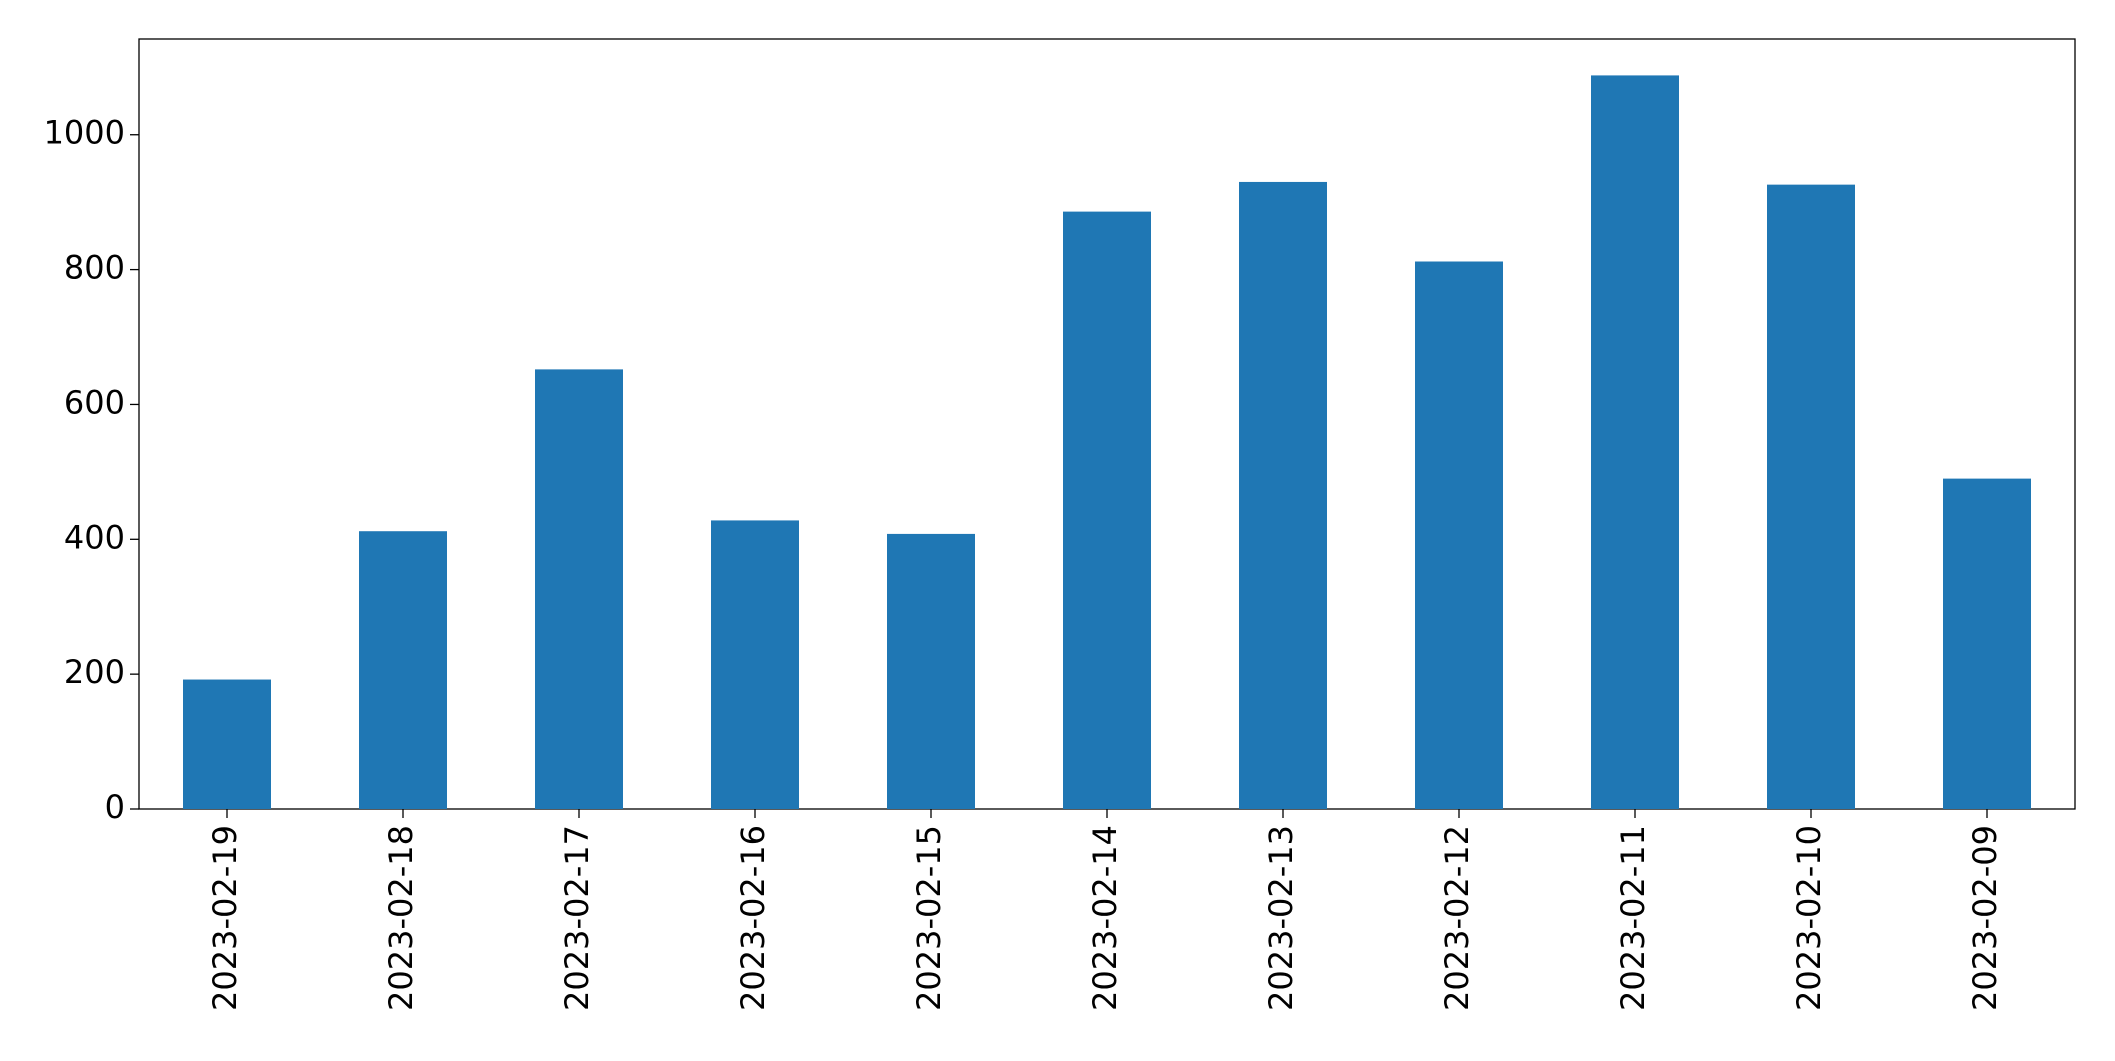 This screenshot has width=2115, height=1061. I want to click on x-tick-label: 2023-02-13, so click(1281, 918).